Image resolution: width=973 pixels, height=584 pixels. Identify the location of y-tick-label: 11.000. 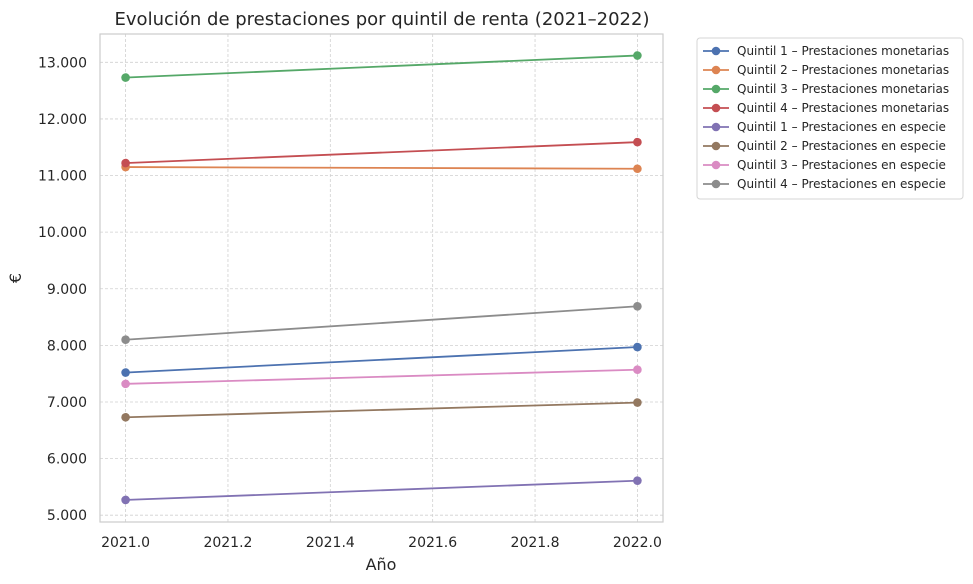
(62, 177).